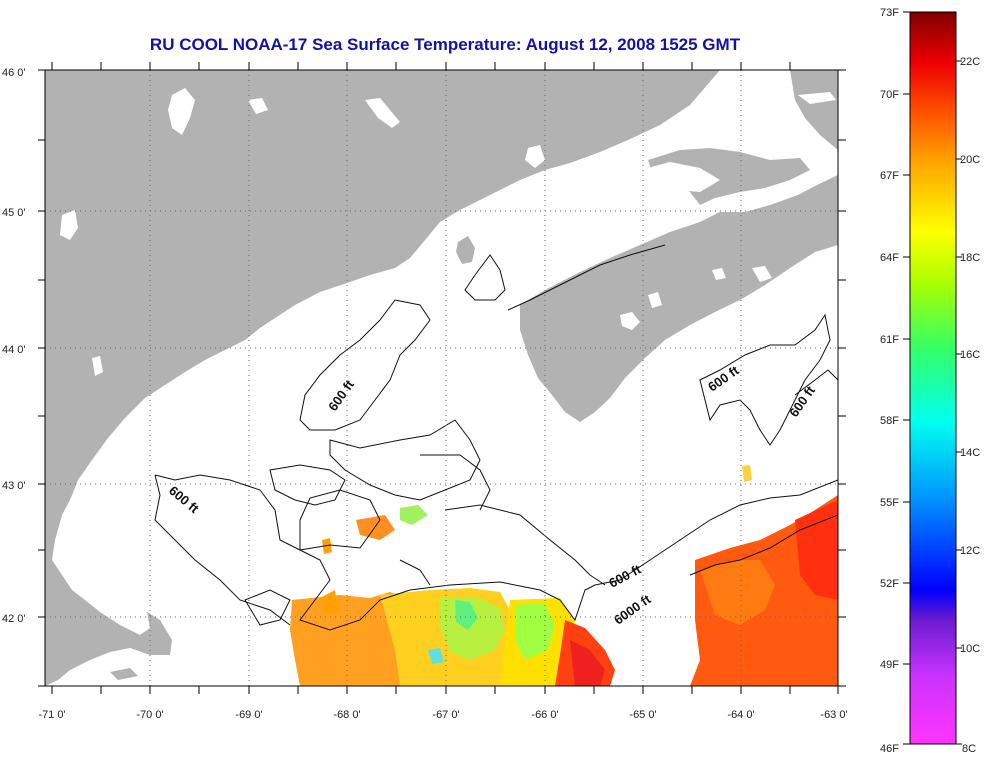 Image resolution: width=984 pixels, height=761 pixels. What do you see at coordinates (680, 177) in the screenshot?
I see `minas-basin` at bounding box center [680, 177].